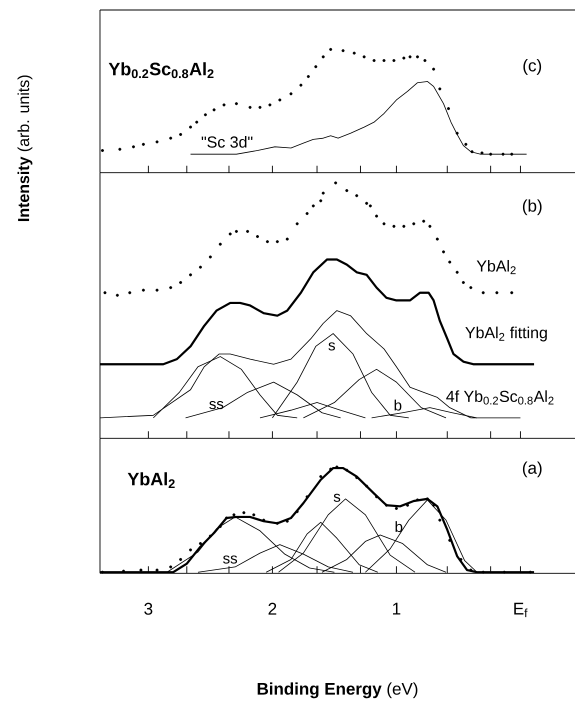 The image size is (575, 710). Describe the element at coordinates (532, 207) in the screenshot. I see `annotation: (b)` at that location.